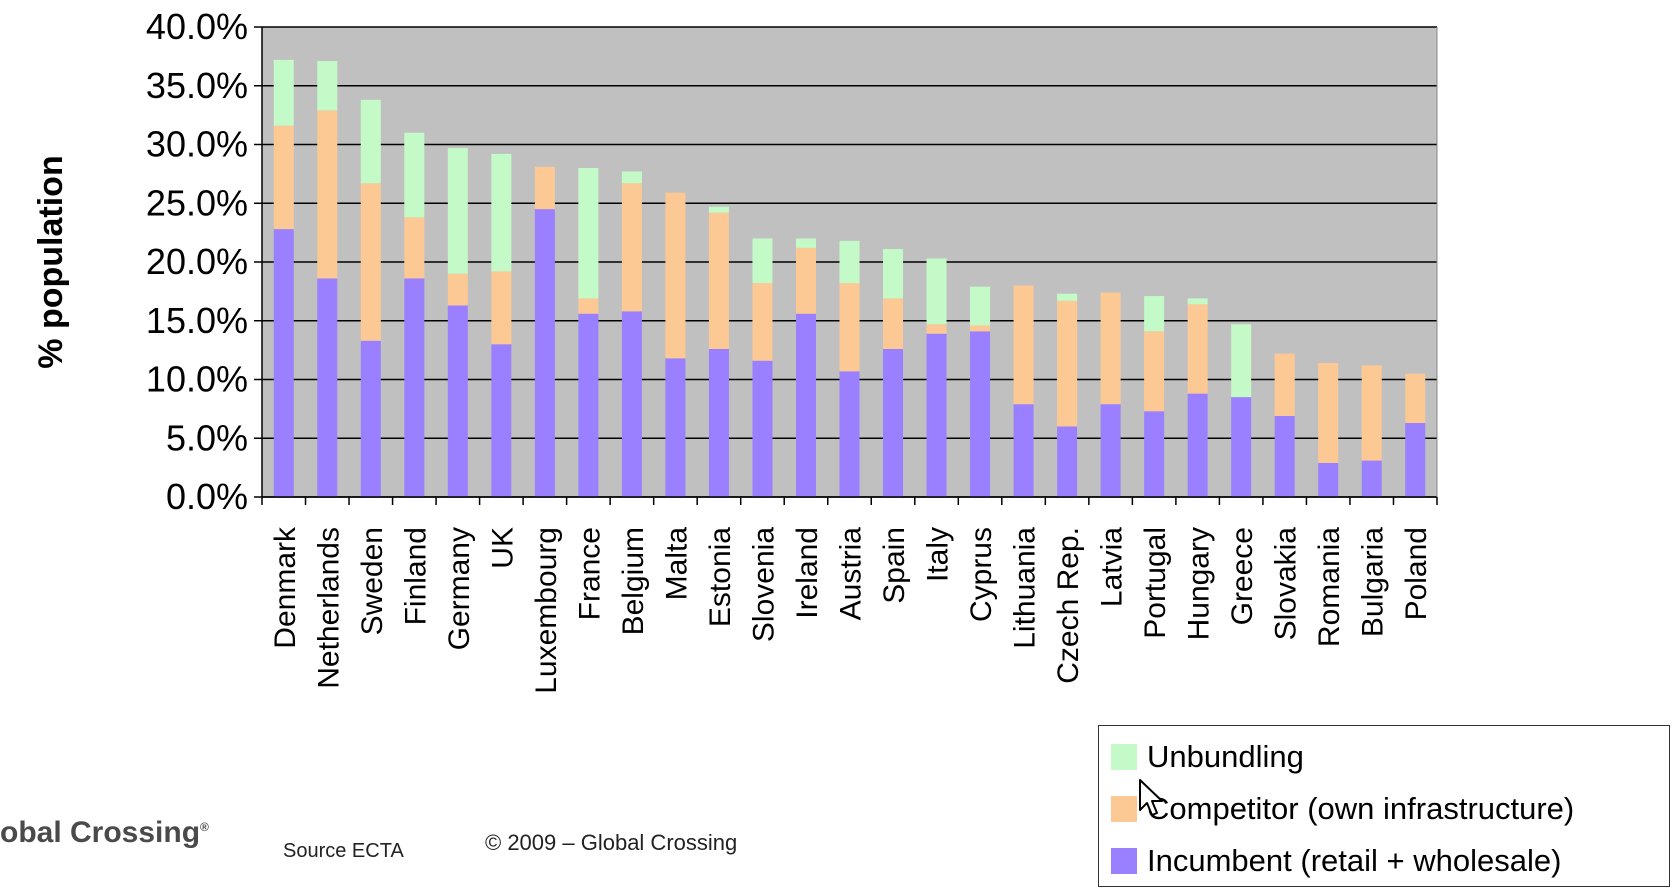  What do you see at coordinates (1373, 582) in the screenshot?
I see `x-tick-label: Bulgaria` at bounding box center [1373, 582].